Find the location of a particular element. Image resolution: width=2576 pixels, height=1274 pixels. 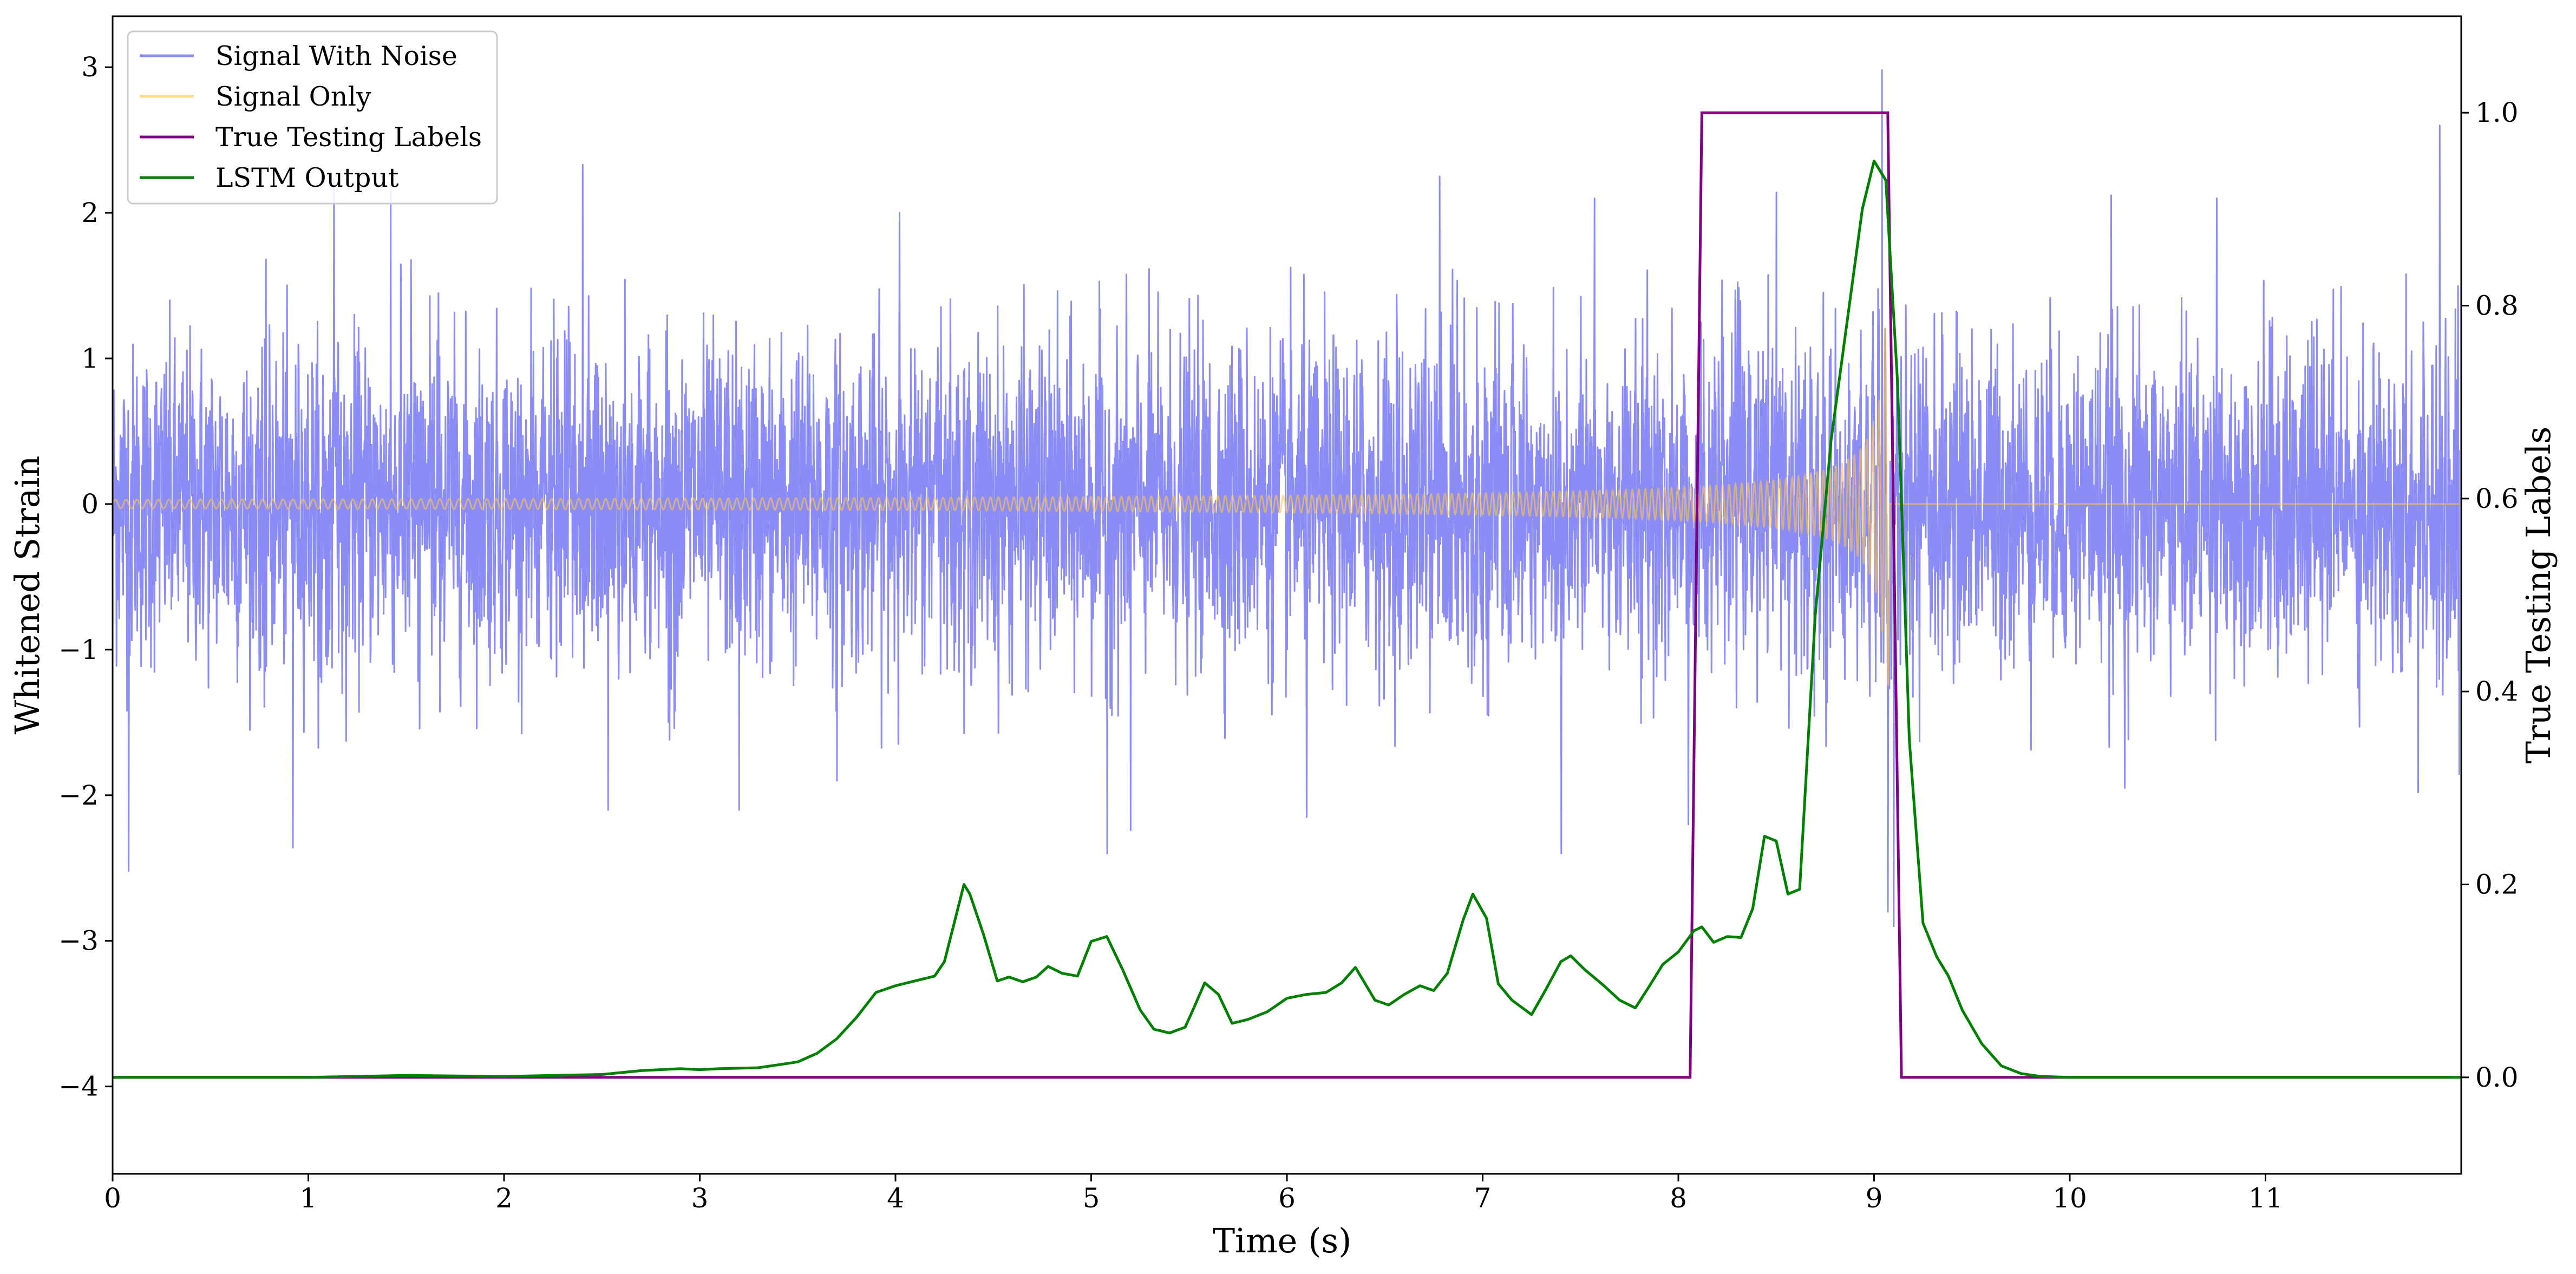

y-left-tick-label: −1 is located at coordinates (78, 649).